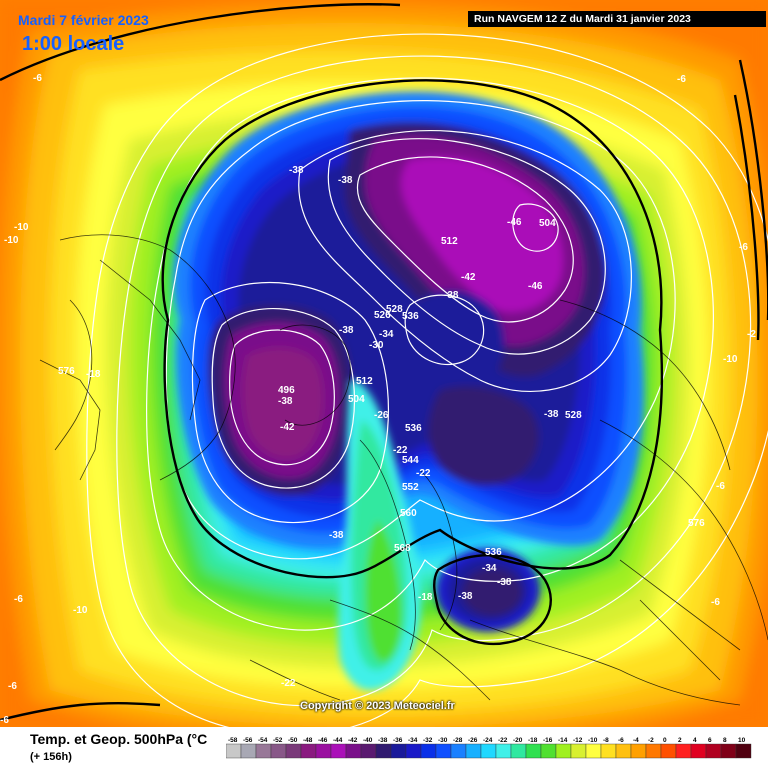 Image resolution: width=768 pixels, height=768 pixels. I want to click on scale-tick-label: -14, so click(563, 740).